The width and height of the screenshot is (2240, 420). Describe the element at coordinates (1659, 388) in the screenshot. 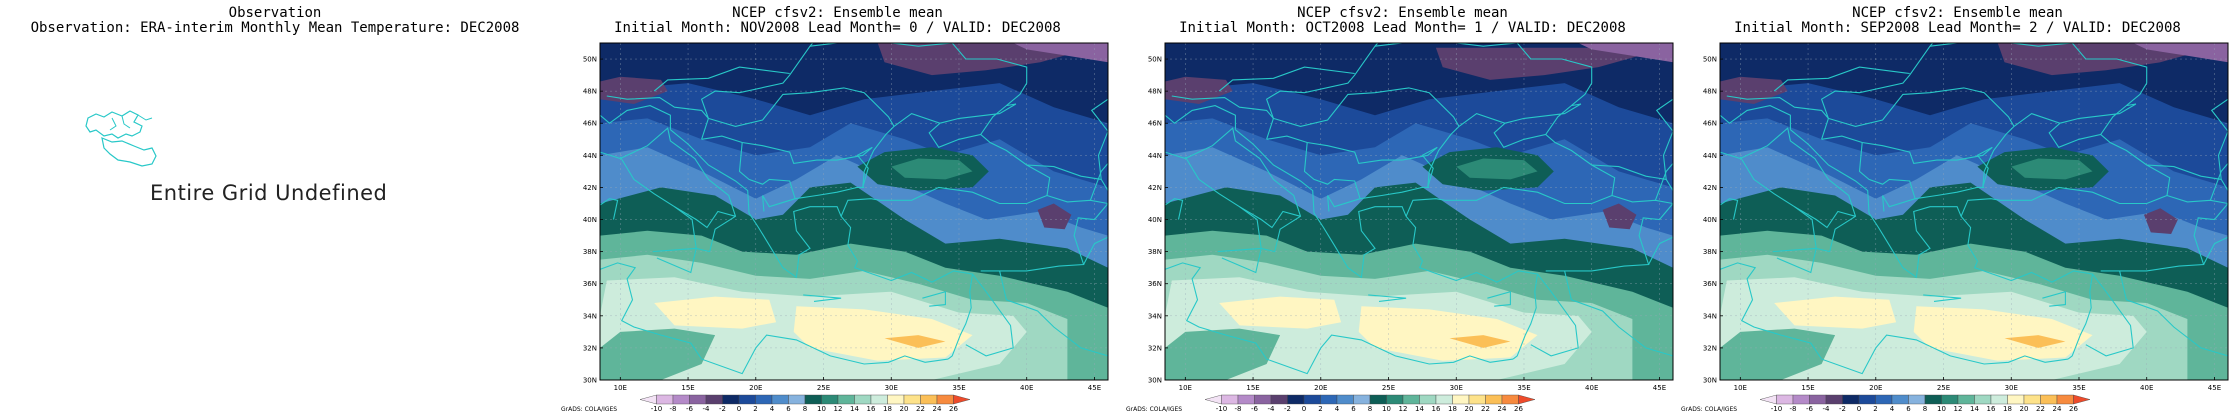

I see `lon-tick-label: 45E` at that location.